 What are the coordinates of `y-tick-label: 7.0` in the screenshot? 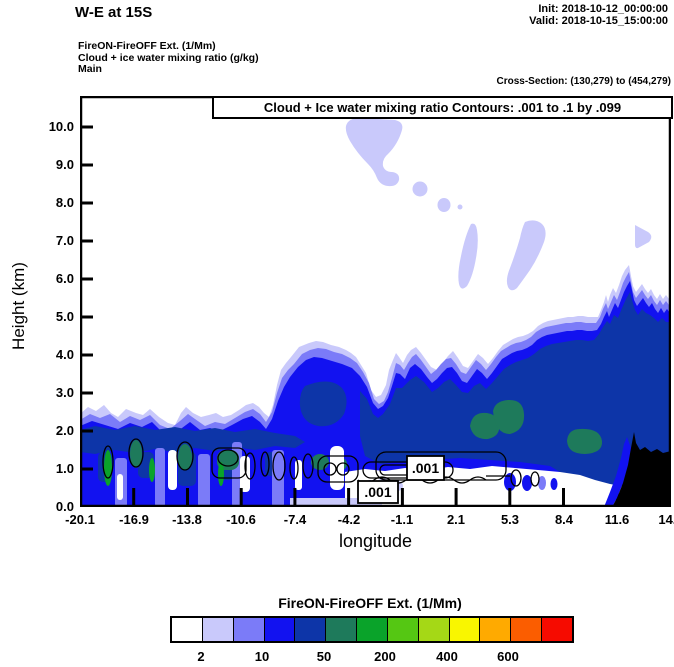 It's located at (64, 240).